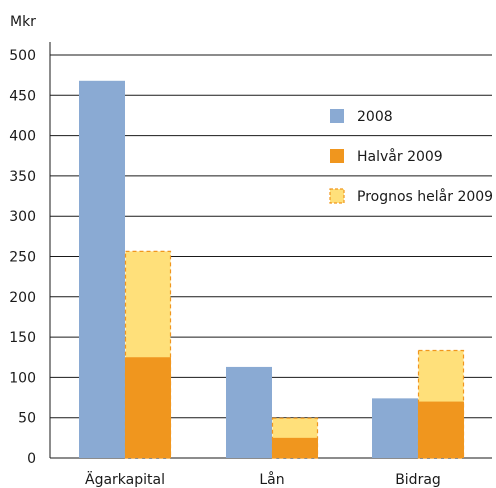 The height and width of the screenshot is (488, 496). What do you see at coordinates (400, 156) in the screenshot?
I see `legend-label: Halvår 2009` at bounding box center [400, 156].